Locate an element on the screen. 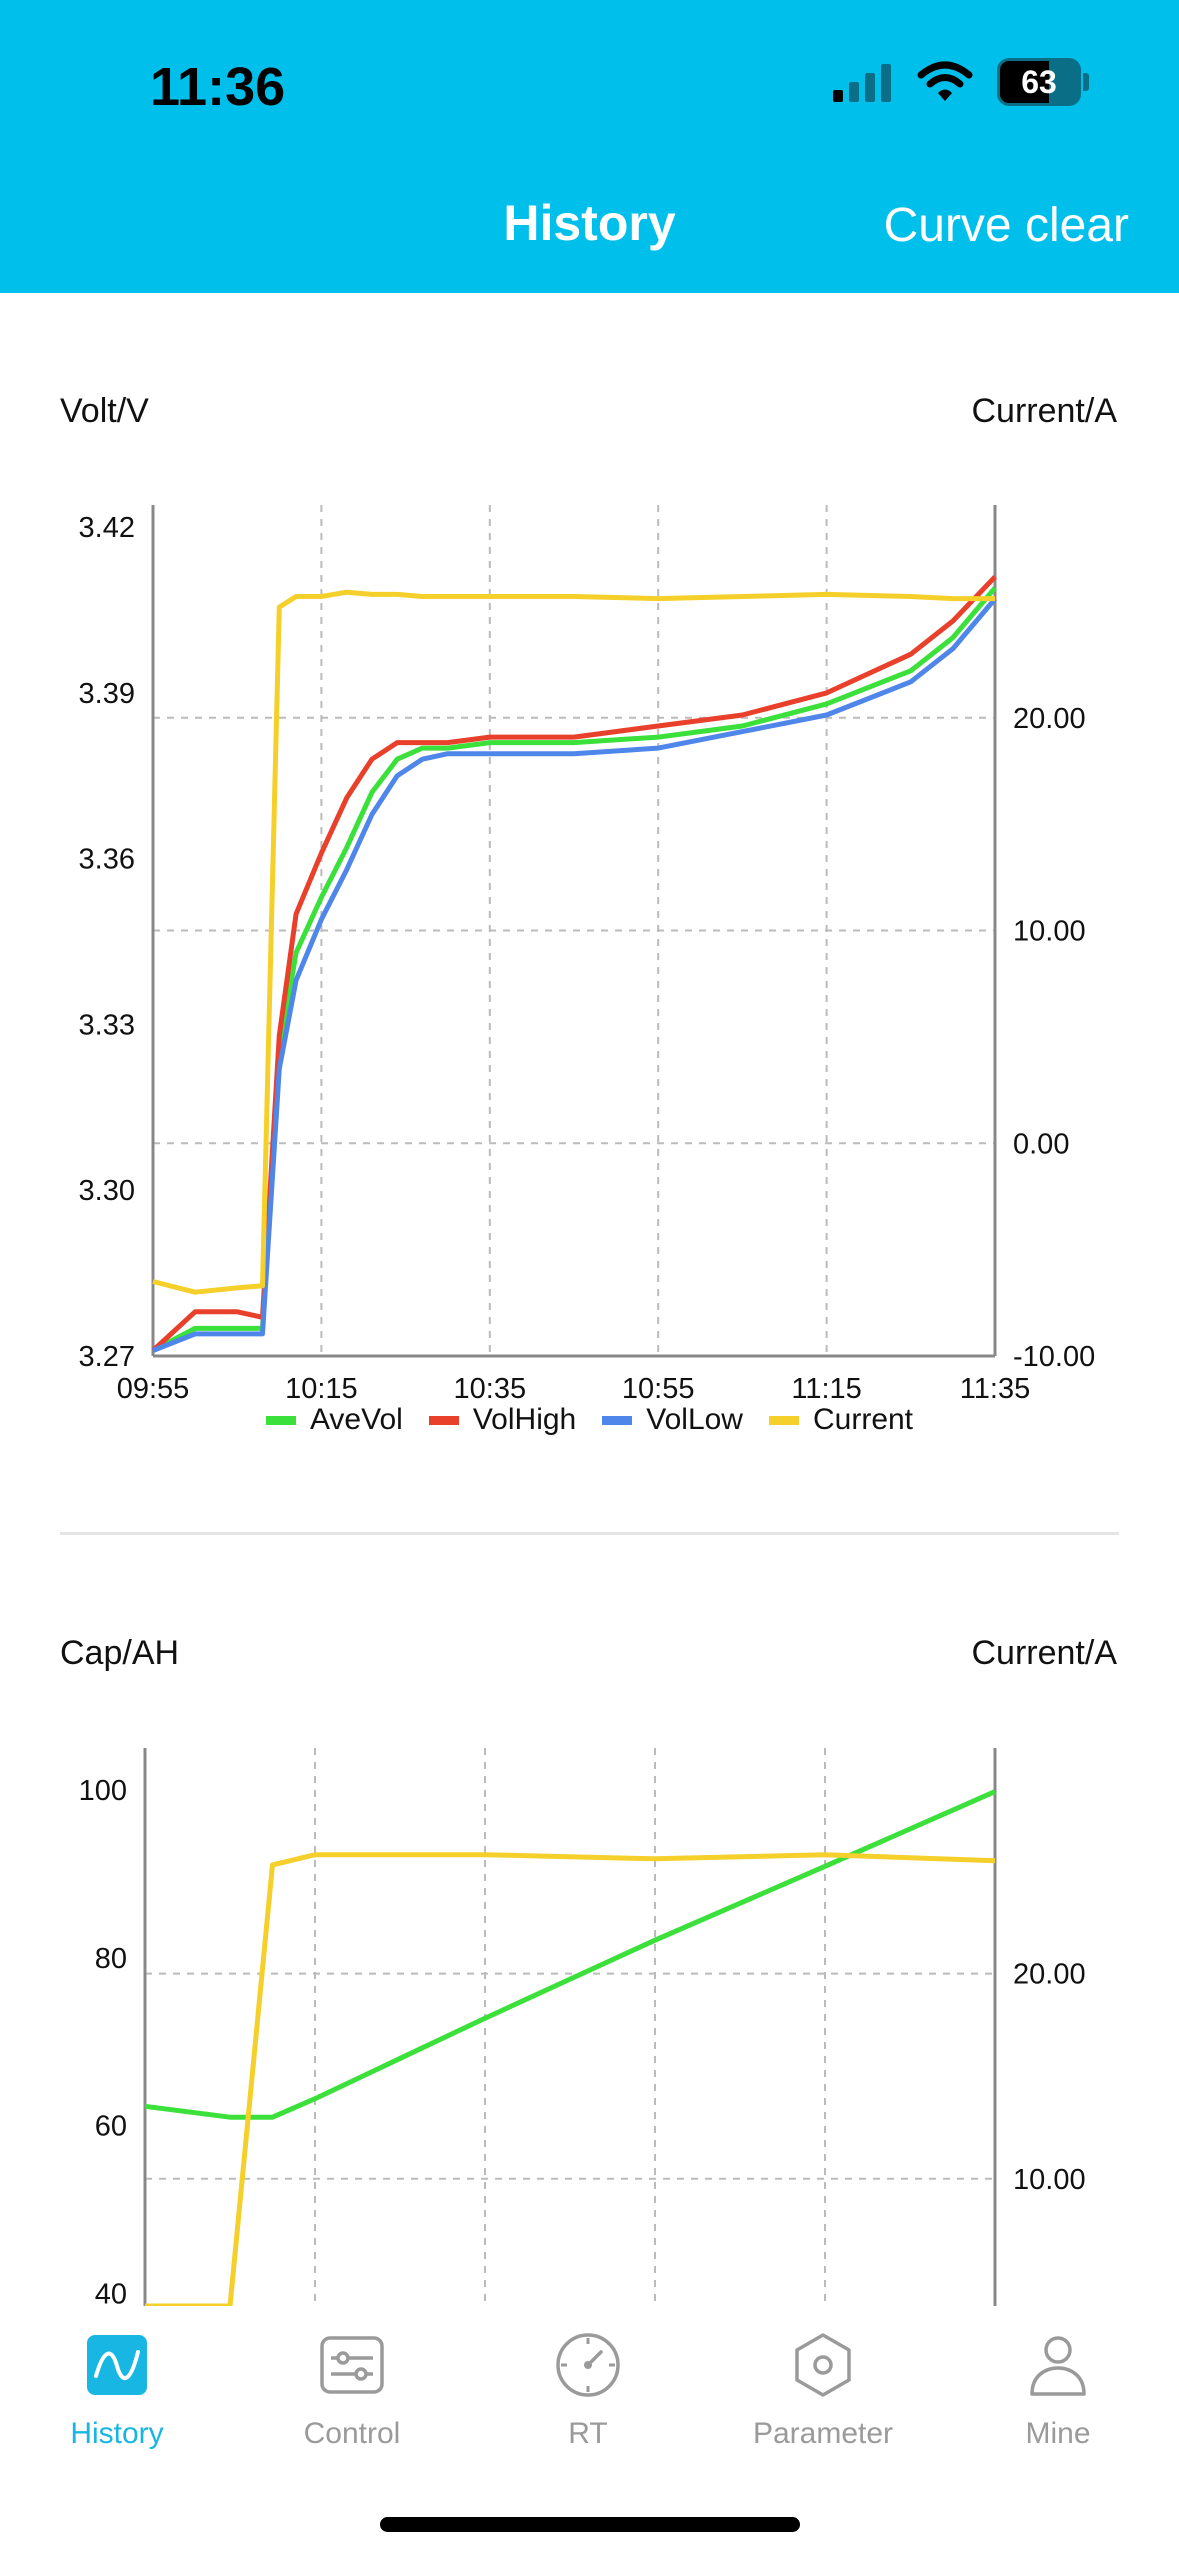  x-tick-label: 11:35 is located at coordinates (995, 1386).